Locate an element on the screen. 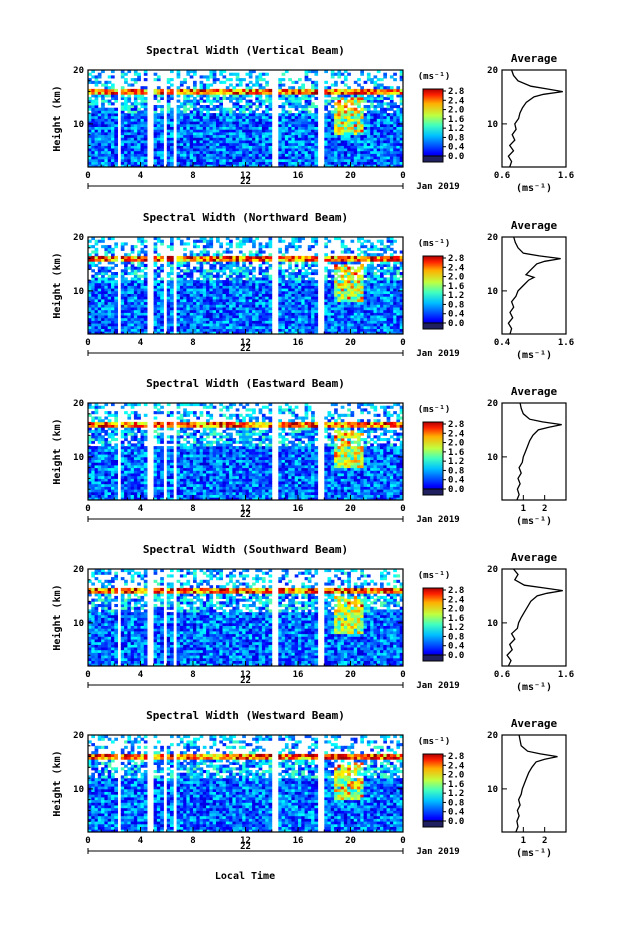 This screenshot has height=929, width=618. date-label: Jan 2019 is located at coordinates (437, 187).